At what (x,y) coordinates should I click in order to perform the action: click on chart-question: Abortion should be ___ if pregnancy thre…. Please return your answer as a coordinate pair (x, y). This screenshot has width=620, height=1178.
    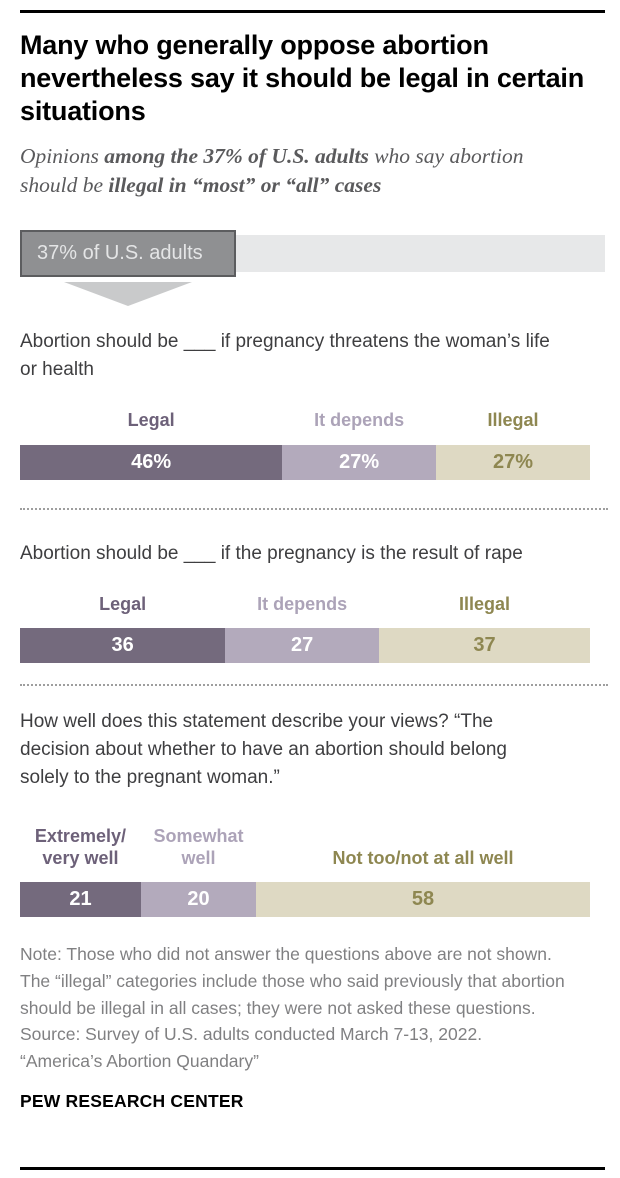
    Looking at the image, I should click on (285, 356).